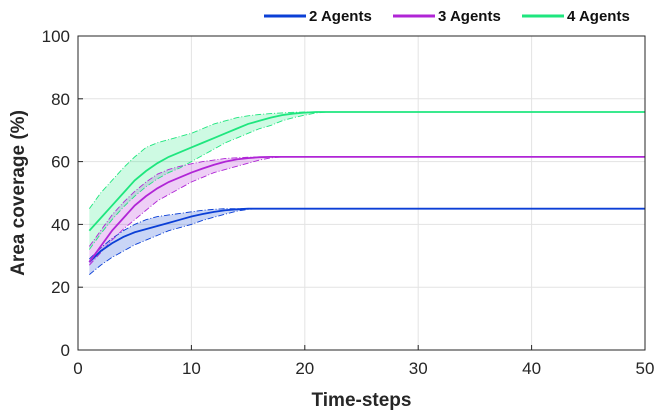 This screenshot has height=415, width=658. What do you see at coordinates (363, 361) in the screenshot?
I see `x-axis-ticks: 0 10 20 30 40 50` at bounding box center [363, 361].